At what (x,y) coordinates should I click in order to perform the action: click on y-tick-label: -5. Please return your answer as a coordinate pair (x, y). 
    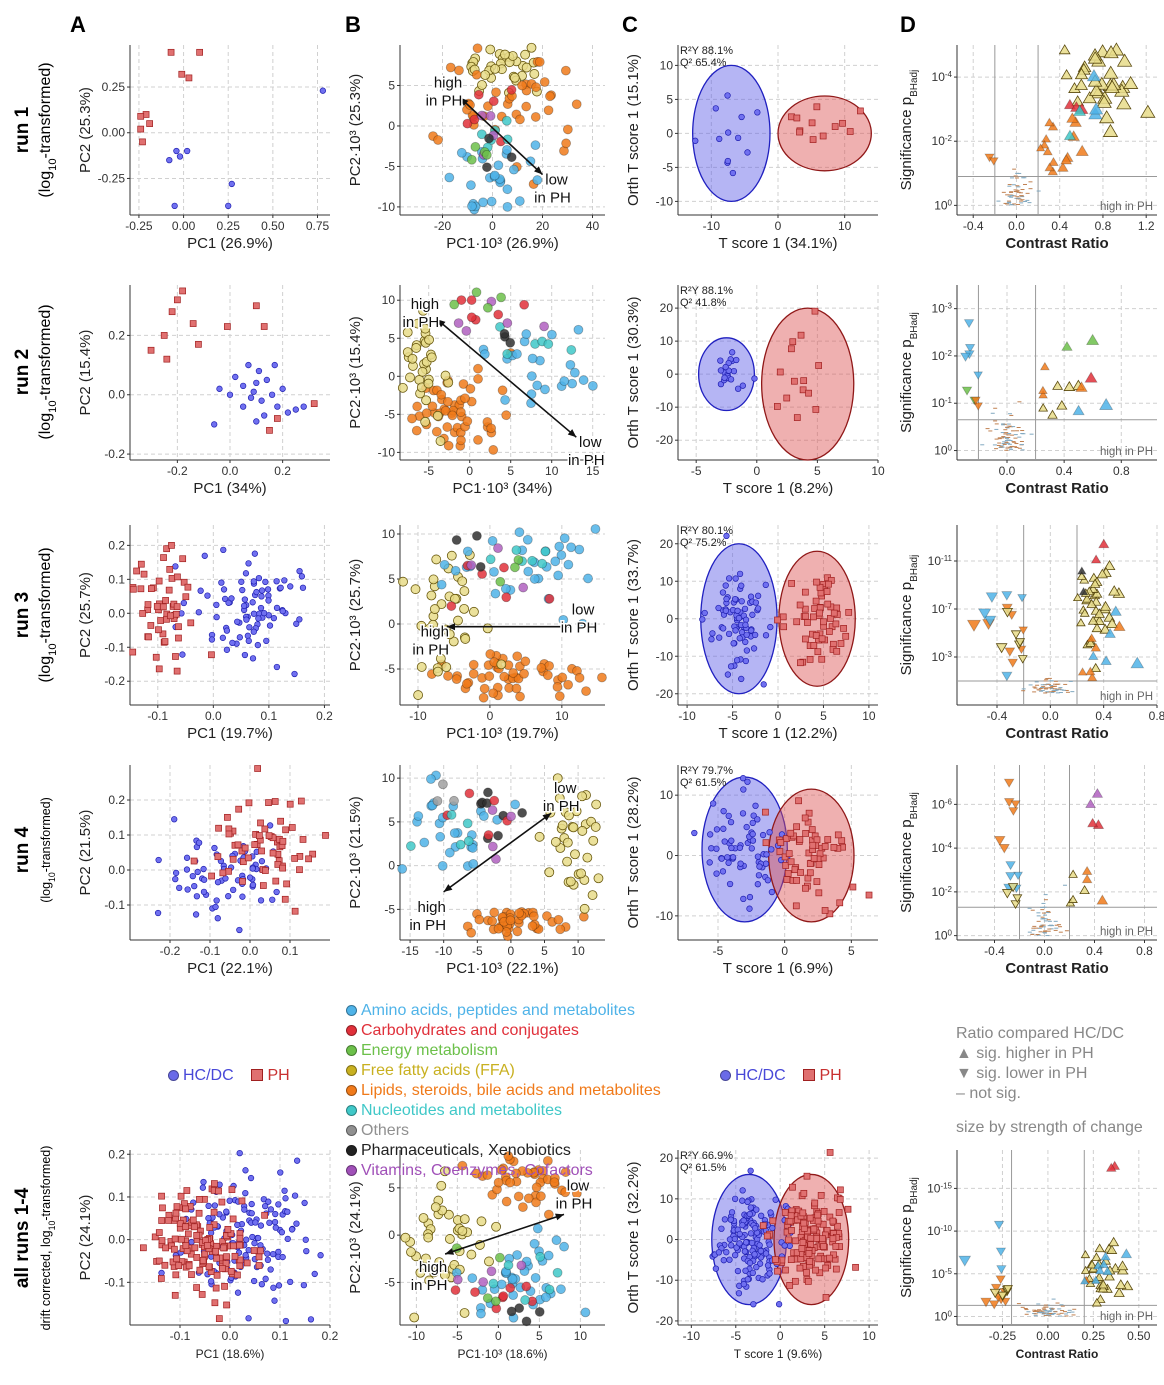
    Looking at the image, I should click on (667, 167).